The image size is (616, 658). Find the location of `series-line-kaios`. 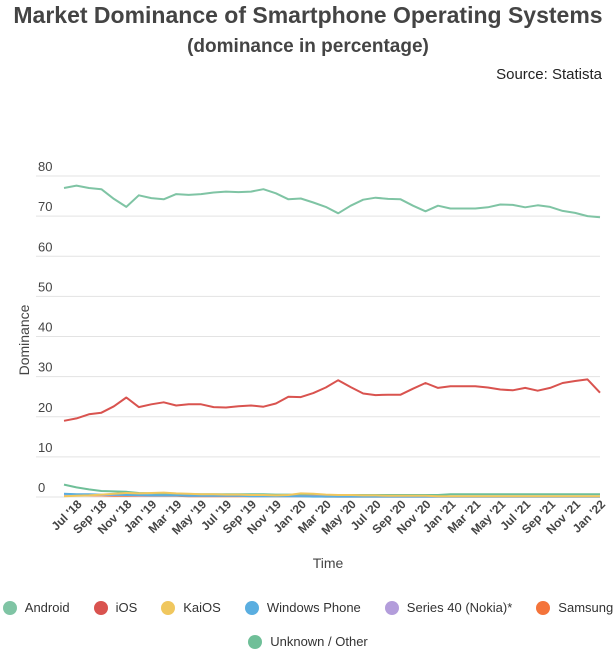

series-line-kaios is located at coordinates (331, 494).